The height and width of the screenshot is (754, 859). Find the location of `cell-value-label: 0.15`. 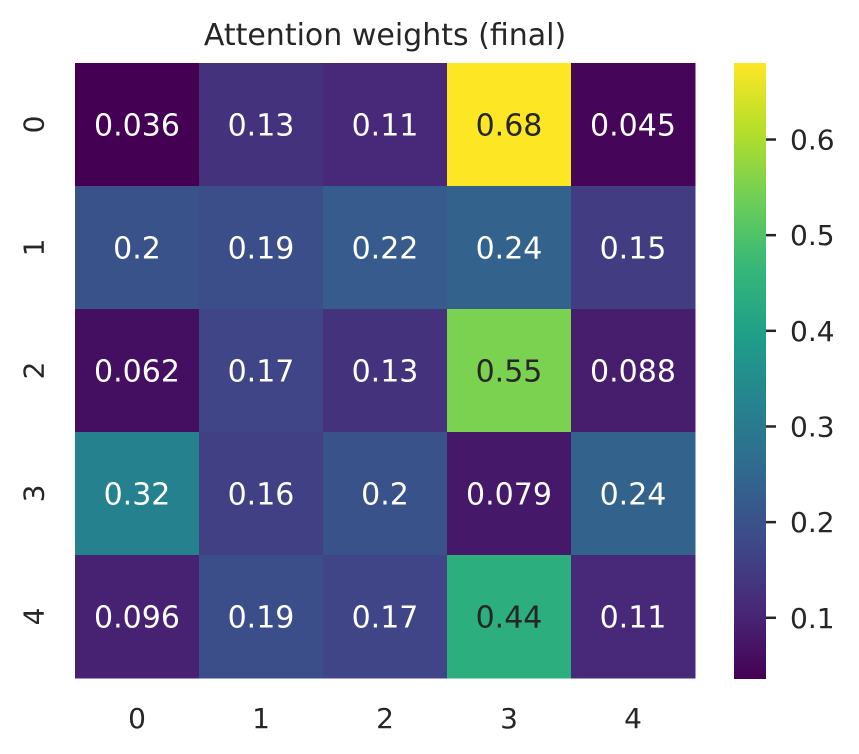

cell-value-label: 0.15 is located at coordinates (633, 249).